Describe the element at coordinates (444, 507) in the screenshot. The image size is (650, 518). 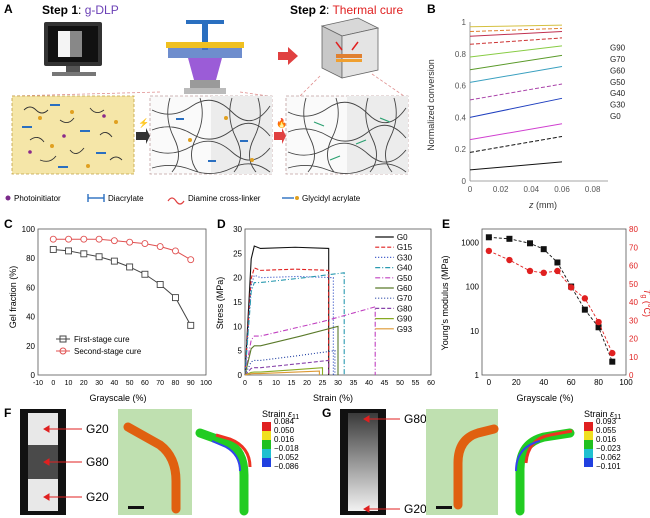
I see `g-scale-bar` at that location.